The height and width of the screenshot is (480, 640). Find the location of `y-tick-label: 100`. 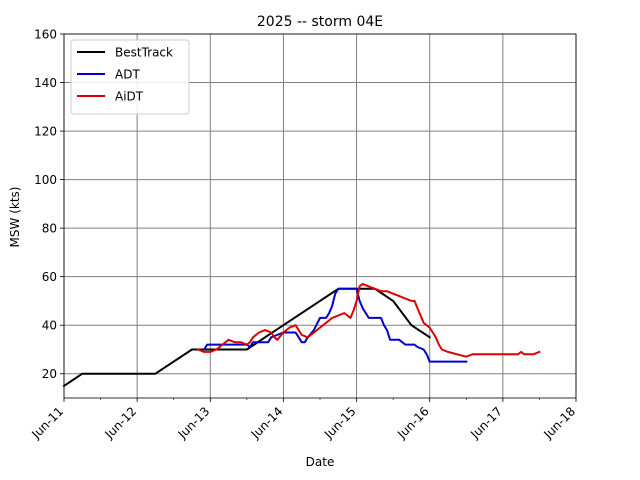

y-tick-label: 100 is located at coordinates (45, 180).